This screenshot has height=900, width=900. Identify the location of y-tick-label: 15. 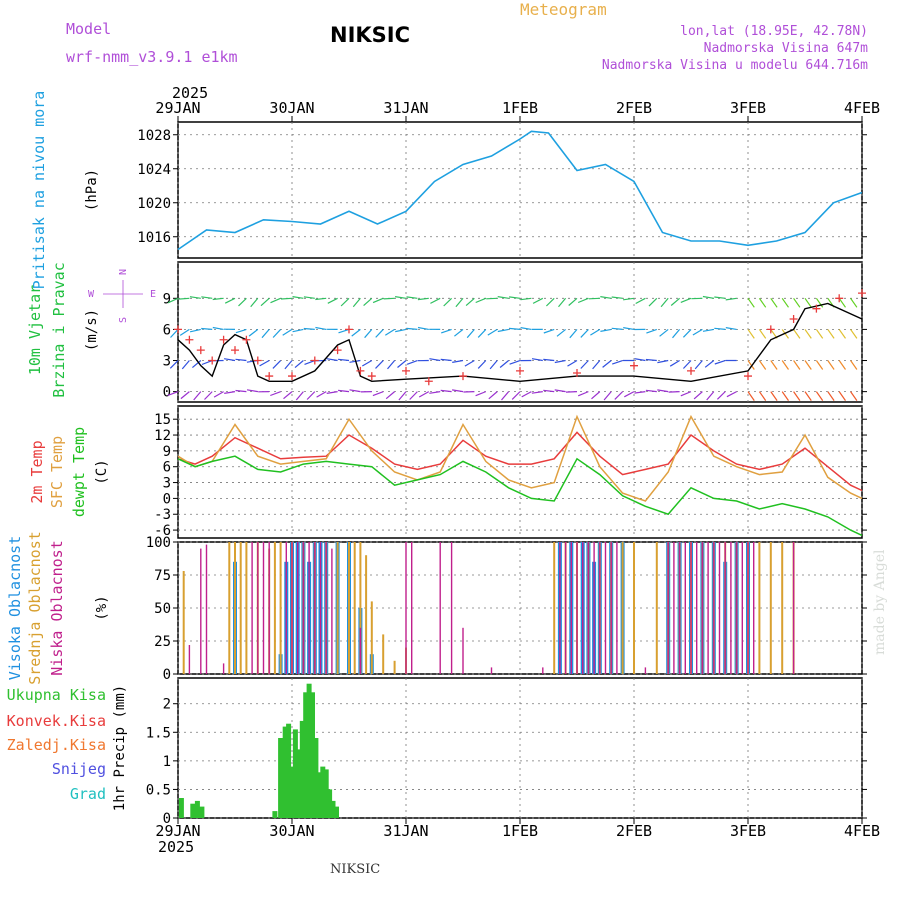
(162, 420).